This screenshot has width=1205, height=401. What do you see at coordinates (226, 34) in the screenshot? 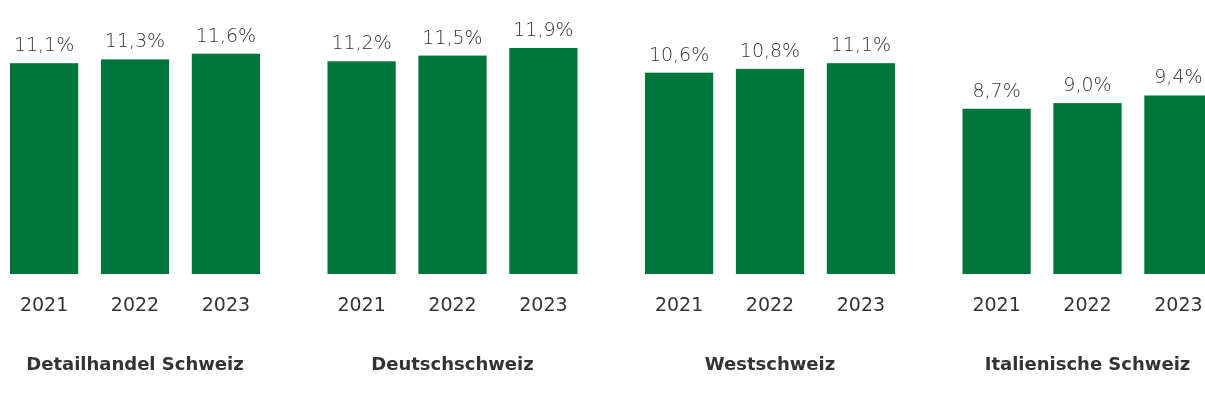
I see `data-label: 11,6%` at bounding box center [226, 34].